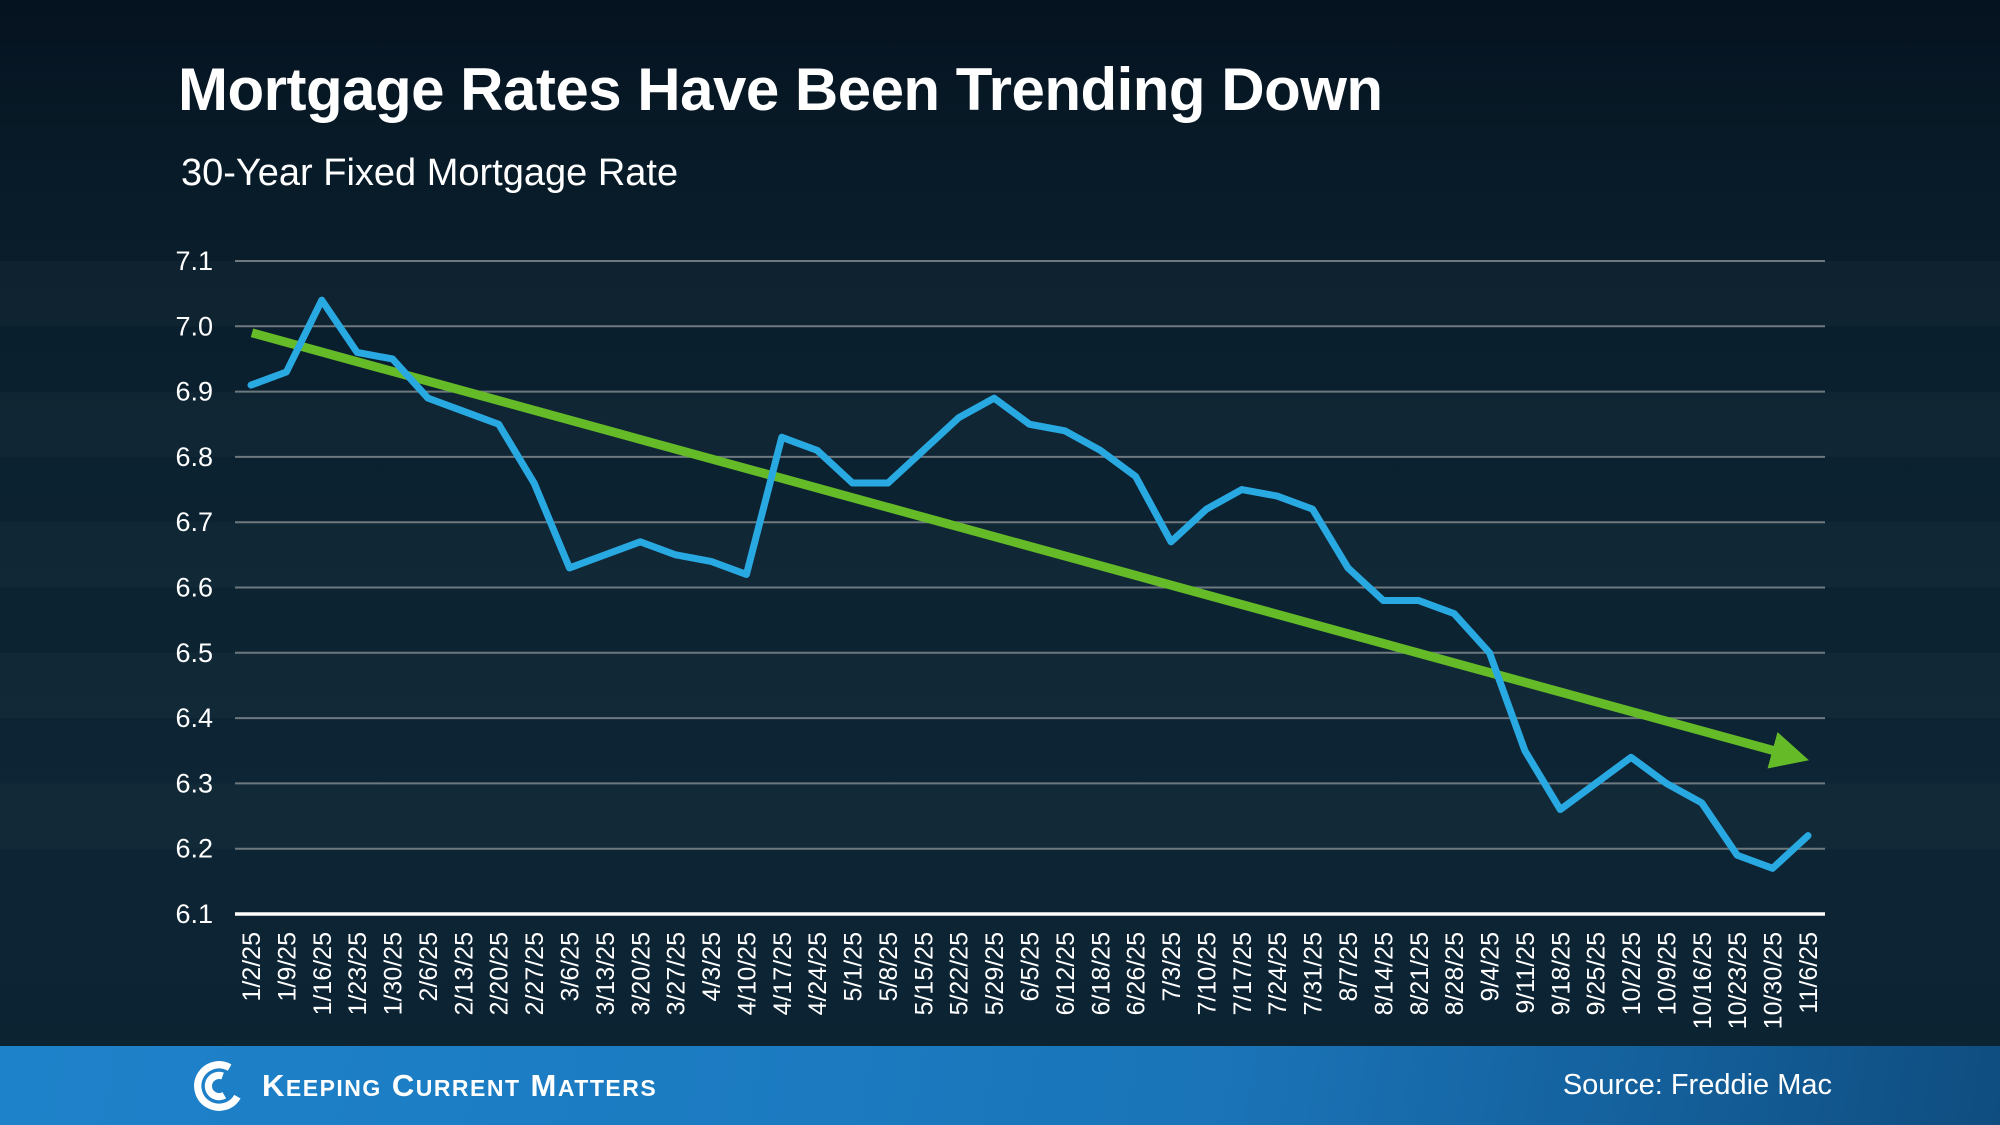 This screenshot has height=1125, width=2000. I want to click on x-tick-label: 1/23/25, so click(358, 973).